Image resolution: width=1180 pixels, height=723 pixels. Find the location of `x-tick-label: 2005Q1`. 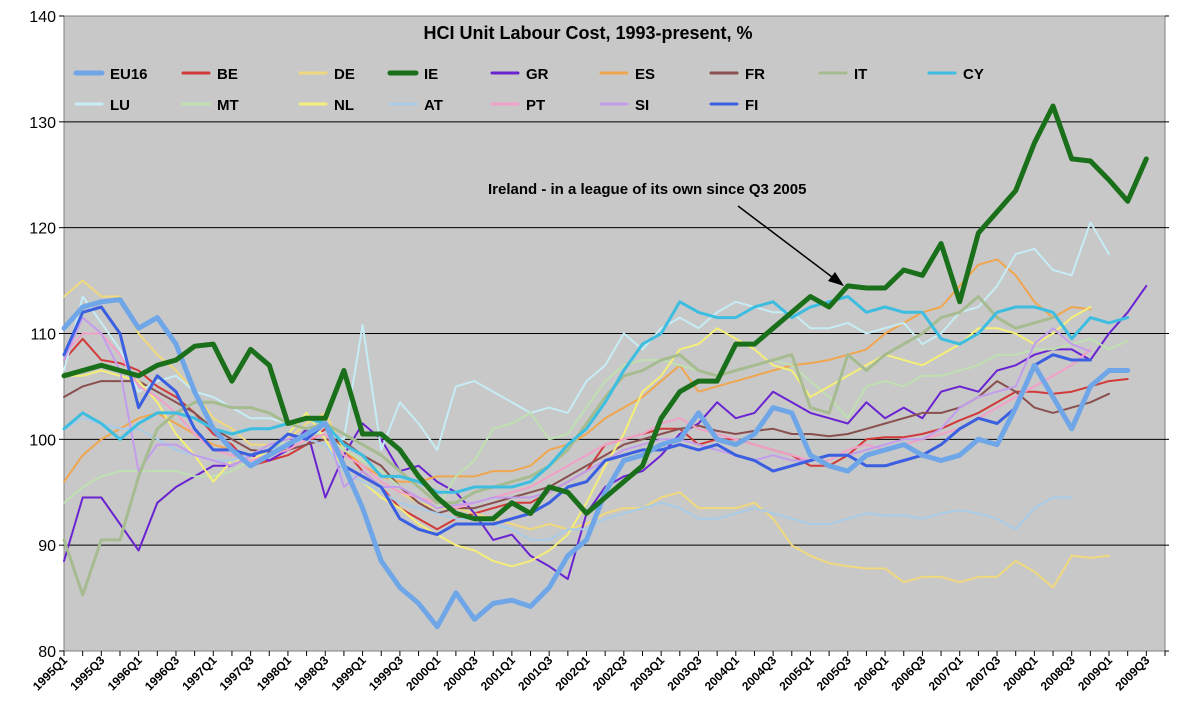

x-tick-label: 2005Q1 is located at coordinates (796, 673).